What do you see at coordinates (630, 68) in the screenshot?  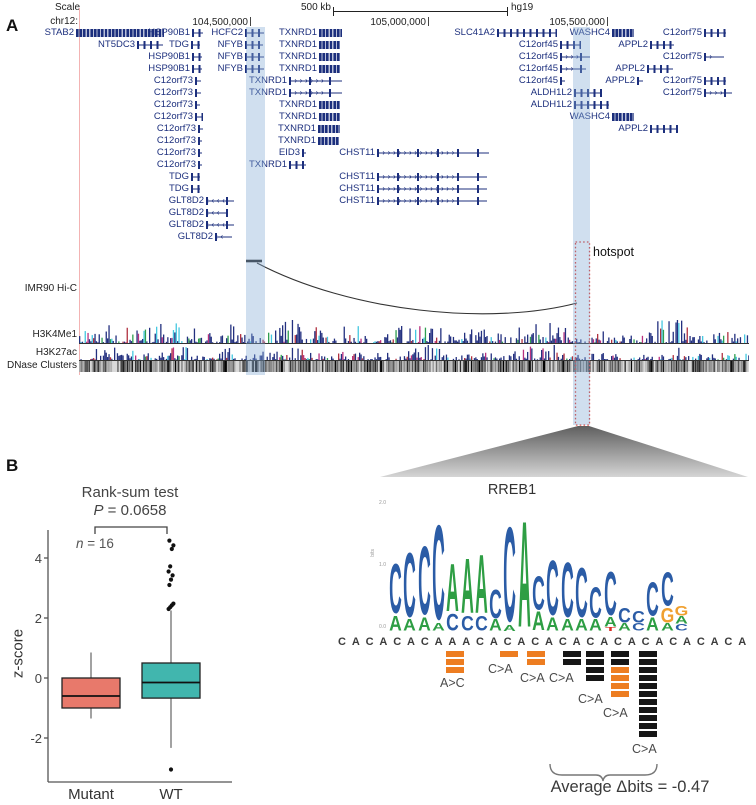 I see `gene-label: APPL2` at bounding box center [630, 68].